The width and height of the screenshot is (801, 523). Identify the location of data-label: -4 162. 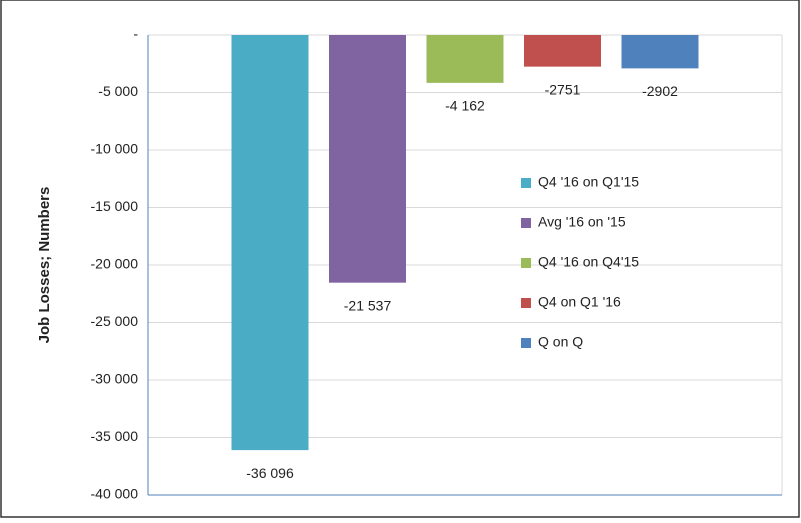
(465, 106).